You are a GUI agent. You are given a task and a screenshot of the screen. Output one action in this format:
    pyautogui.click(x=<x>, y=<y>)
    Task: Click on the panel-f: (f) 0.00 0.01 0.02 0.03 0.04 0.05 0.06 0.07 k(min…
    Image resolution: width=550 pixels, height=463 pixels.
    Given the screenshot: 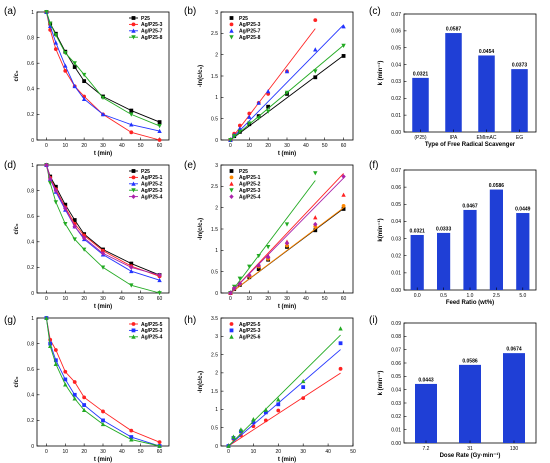 What is the action you would take?
    pyautogui.click(x=453, y=233)
    